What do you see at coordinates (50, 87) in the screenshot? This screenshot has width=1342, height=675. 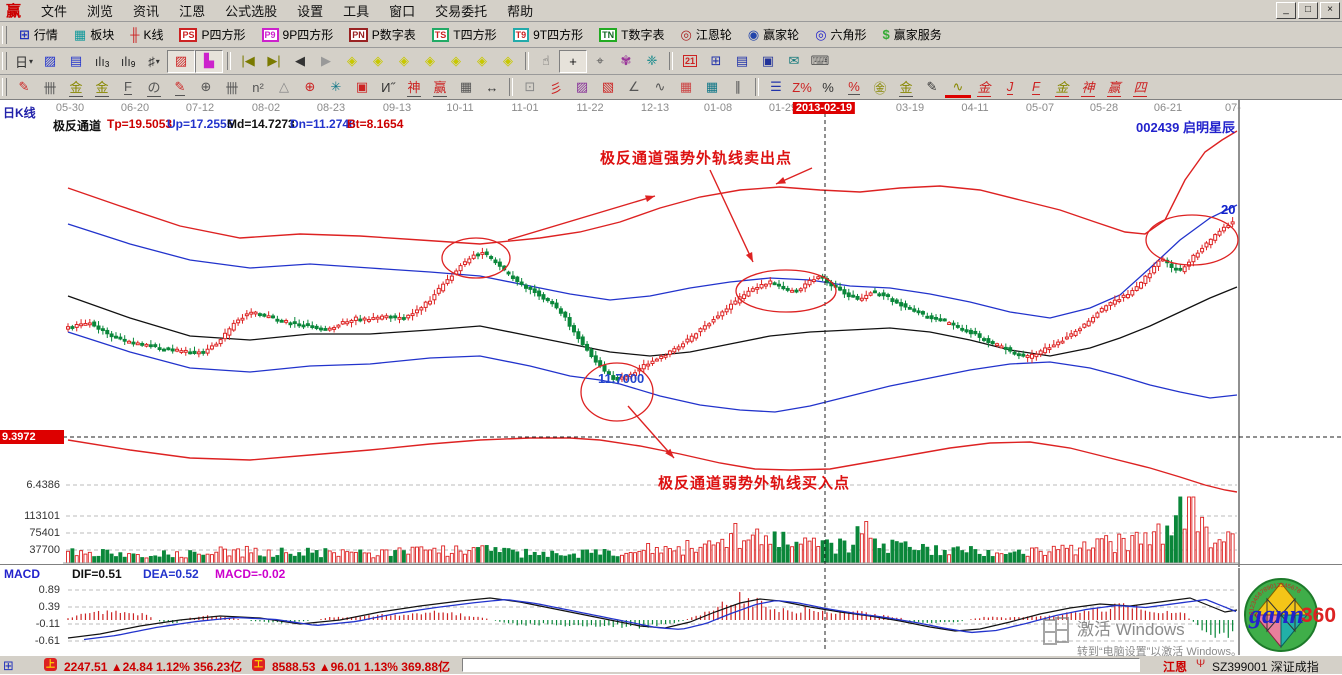 I see `tool-time-ruler: 卌` at bounding box center [50, 87].